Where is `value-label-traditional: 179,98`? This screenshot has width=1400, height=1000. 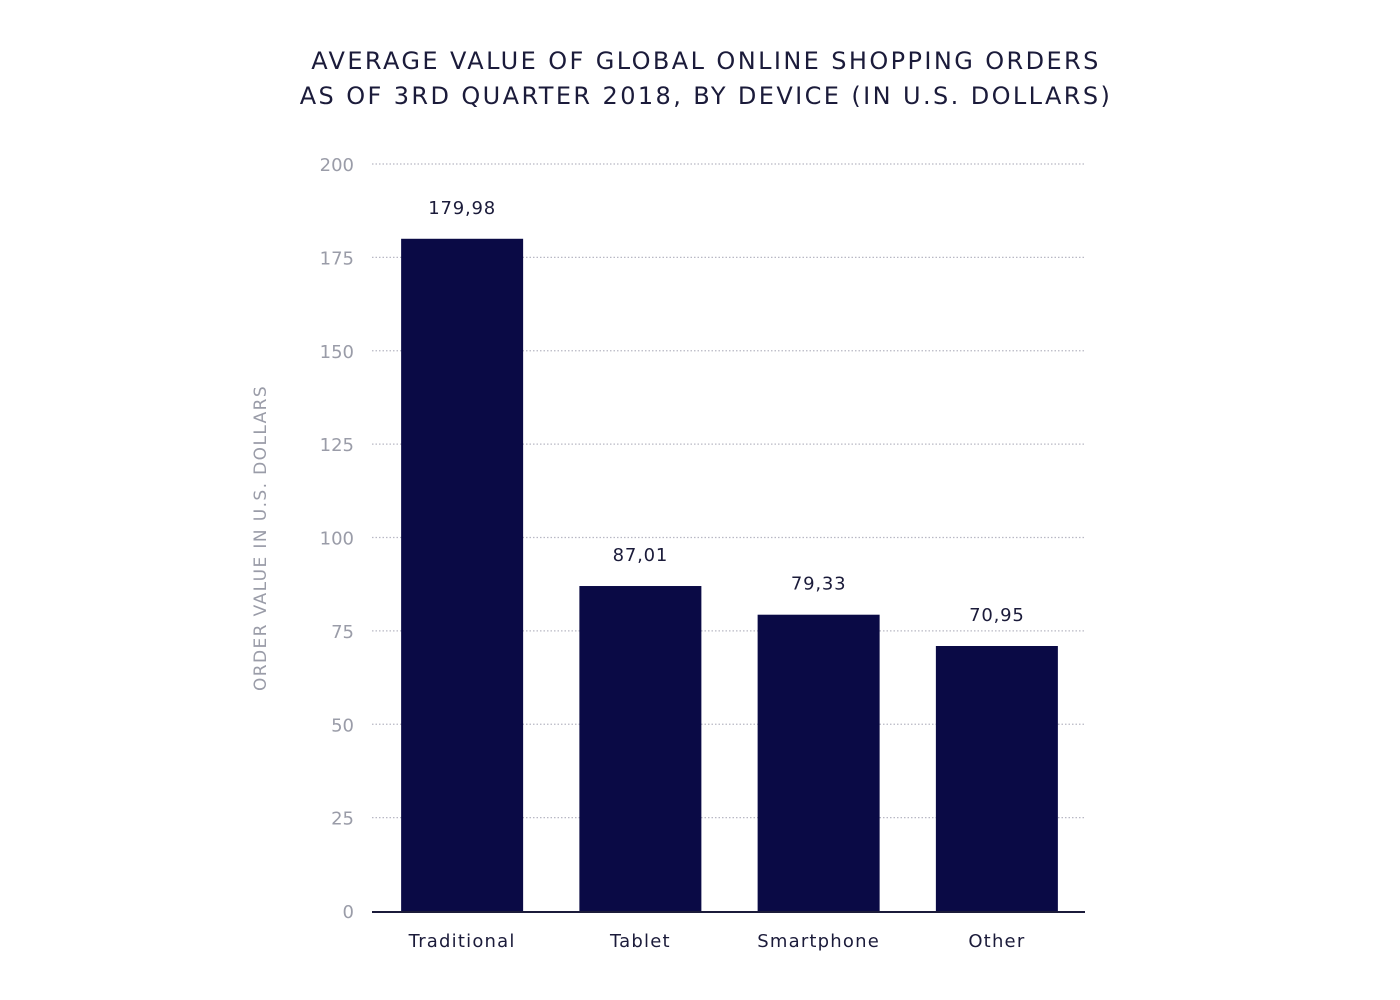
value-label-traditional: 179,98 is located at coordinates (462, 208).